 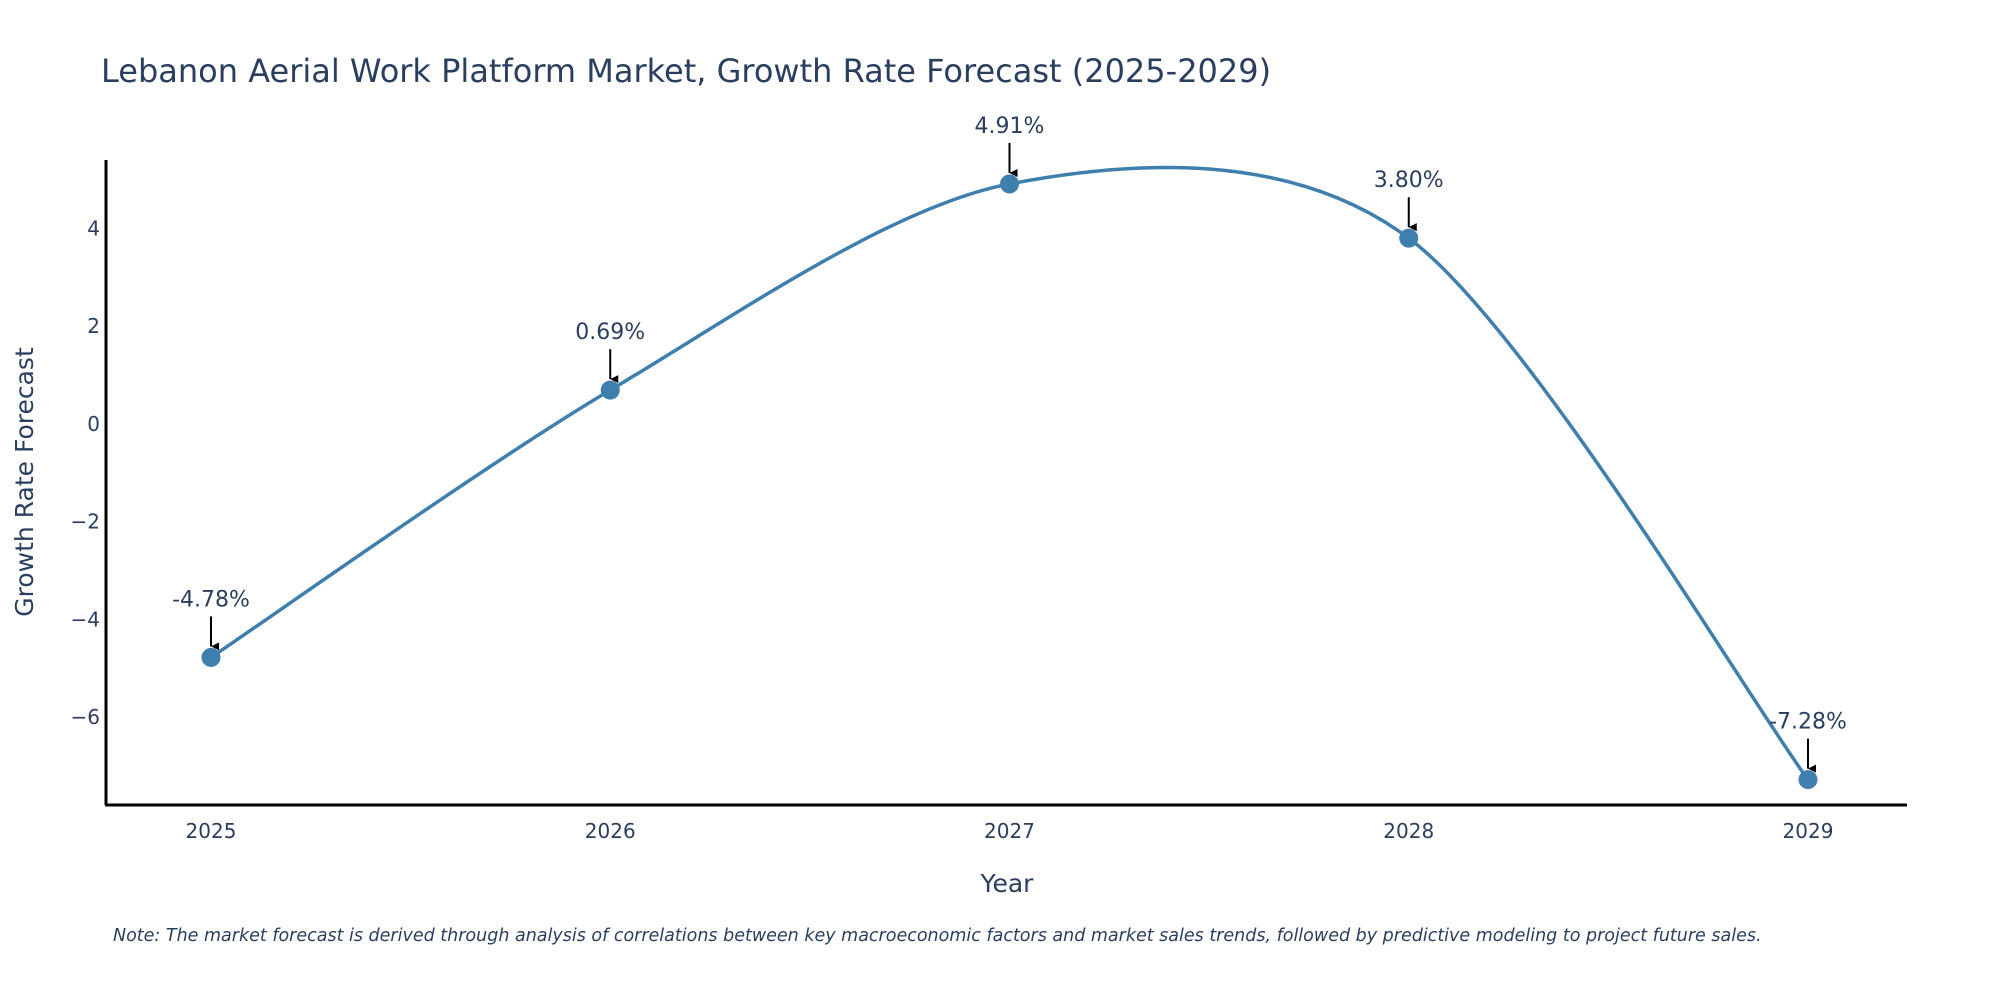 I want to click on x-tick-label: 2027, so click(x=1009, y=831).